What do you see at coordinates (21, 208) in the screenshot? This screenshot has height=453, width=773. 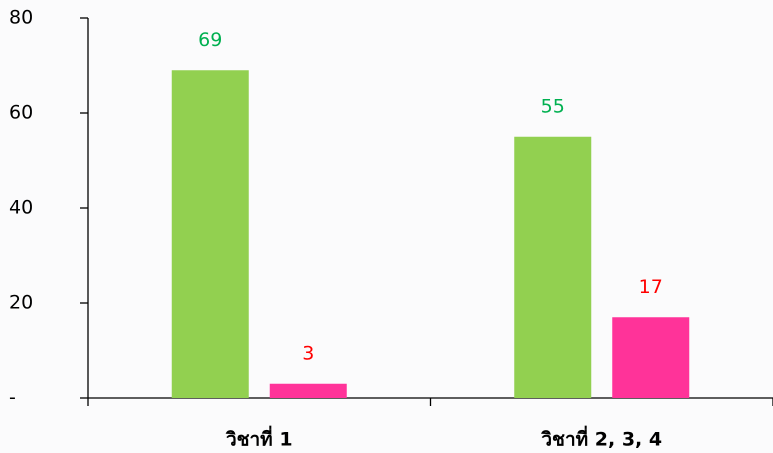 I see `y-tick-label: 40` at bounding box center [21, 208].